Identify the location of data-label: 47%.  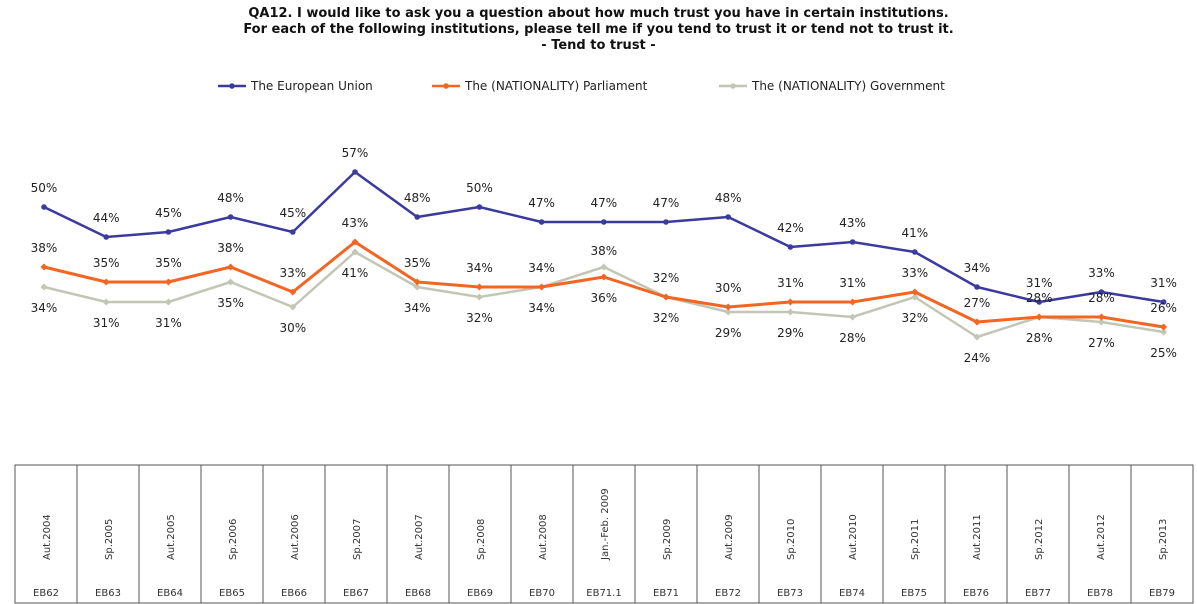
(666, 203).